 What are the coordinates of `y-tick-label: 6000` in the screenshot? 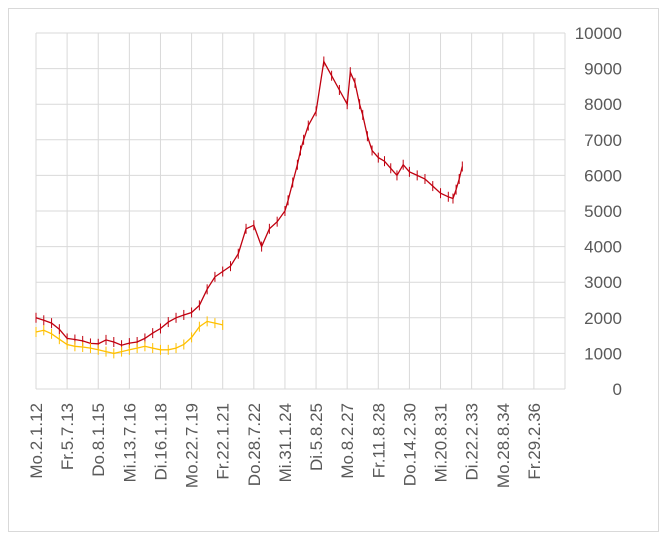 It's located at (603, 175).